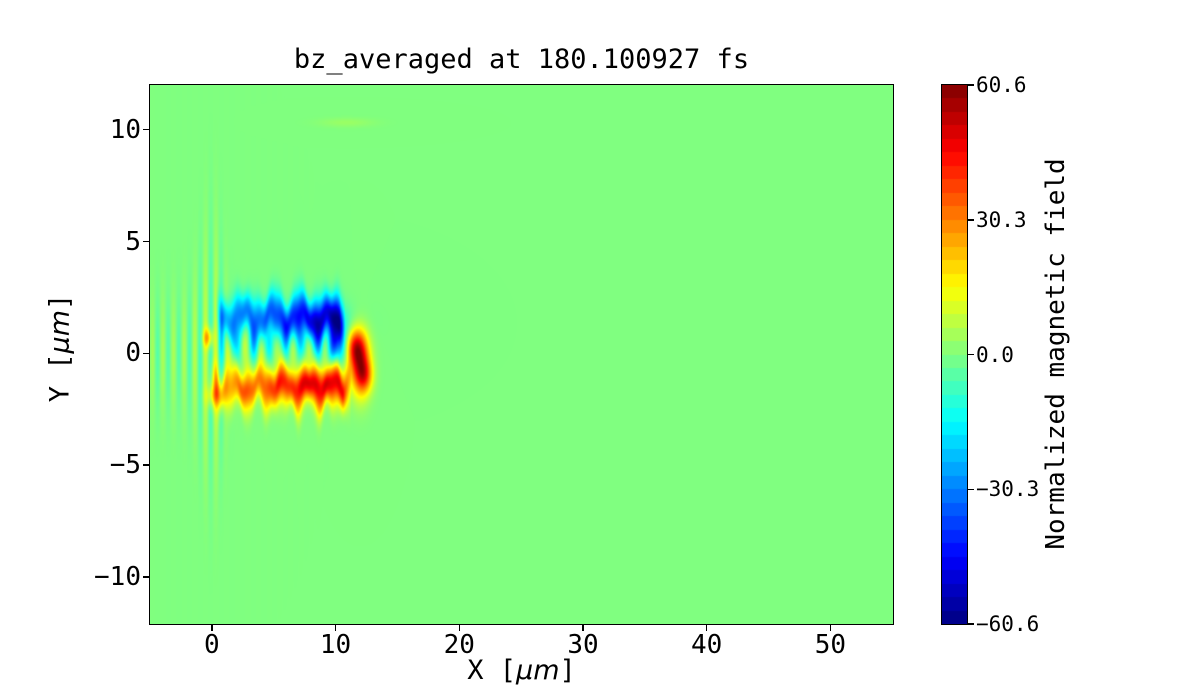 The image size is (1200, 700). Describe the element at coordinates (538, 670) in the screenshot. I see `x-axis-label-unit: μm` at that location.